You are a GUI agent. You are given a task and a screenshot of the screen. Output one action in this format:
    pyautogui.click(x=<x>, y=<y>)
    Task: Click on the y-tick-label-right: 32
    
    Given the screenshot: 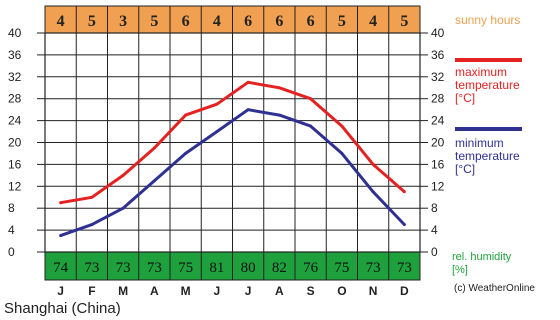 What is the action you would take?
    pyautogui.click(x=438, y=77)
    